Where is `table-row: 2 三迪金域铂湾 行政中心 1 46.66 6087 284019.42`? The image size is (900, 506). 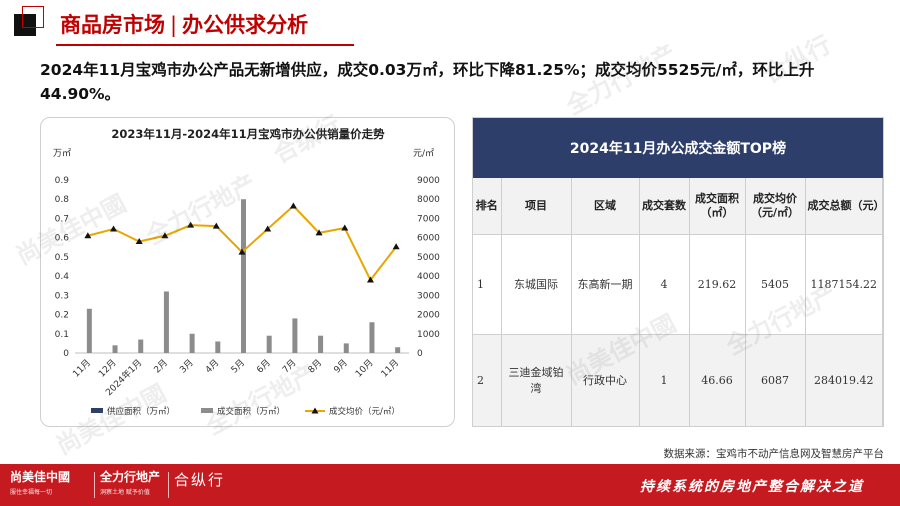 table-row: 2 三迪金域铂湾 行政中心 1 46.66 6087 284019.42 is located at coordinates (678, 380).